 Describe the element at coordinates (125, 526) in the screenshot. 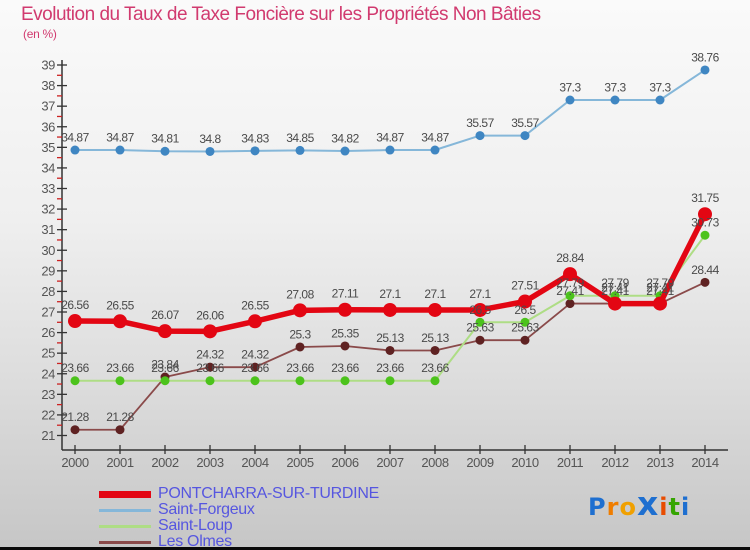

I see `legend-swatch-saint-loup` at that location.